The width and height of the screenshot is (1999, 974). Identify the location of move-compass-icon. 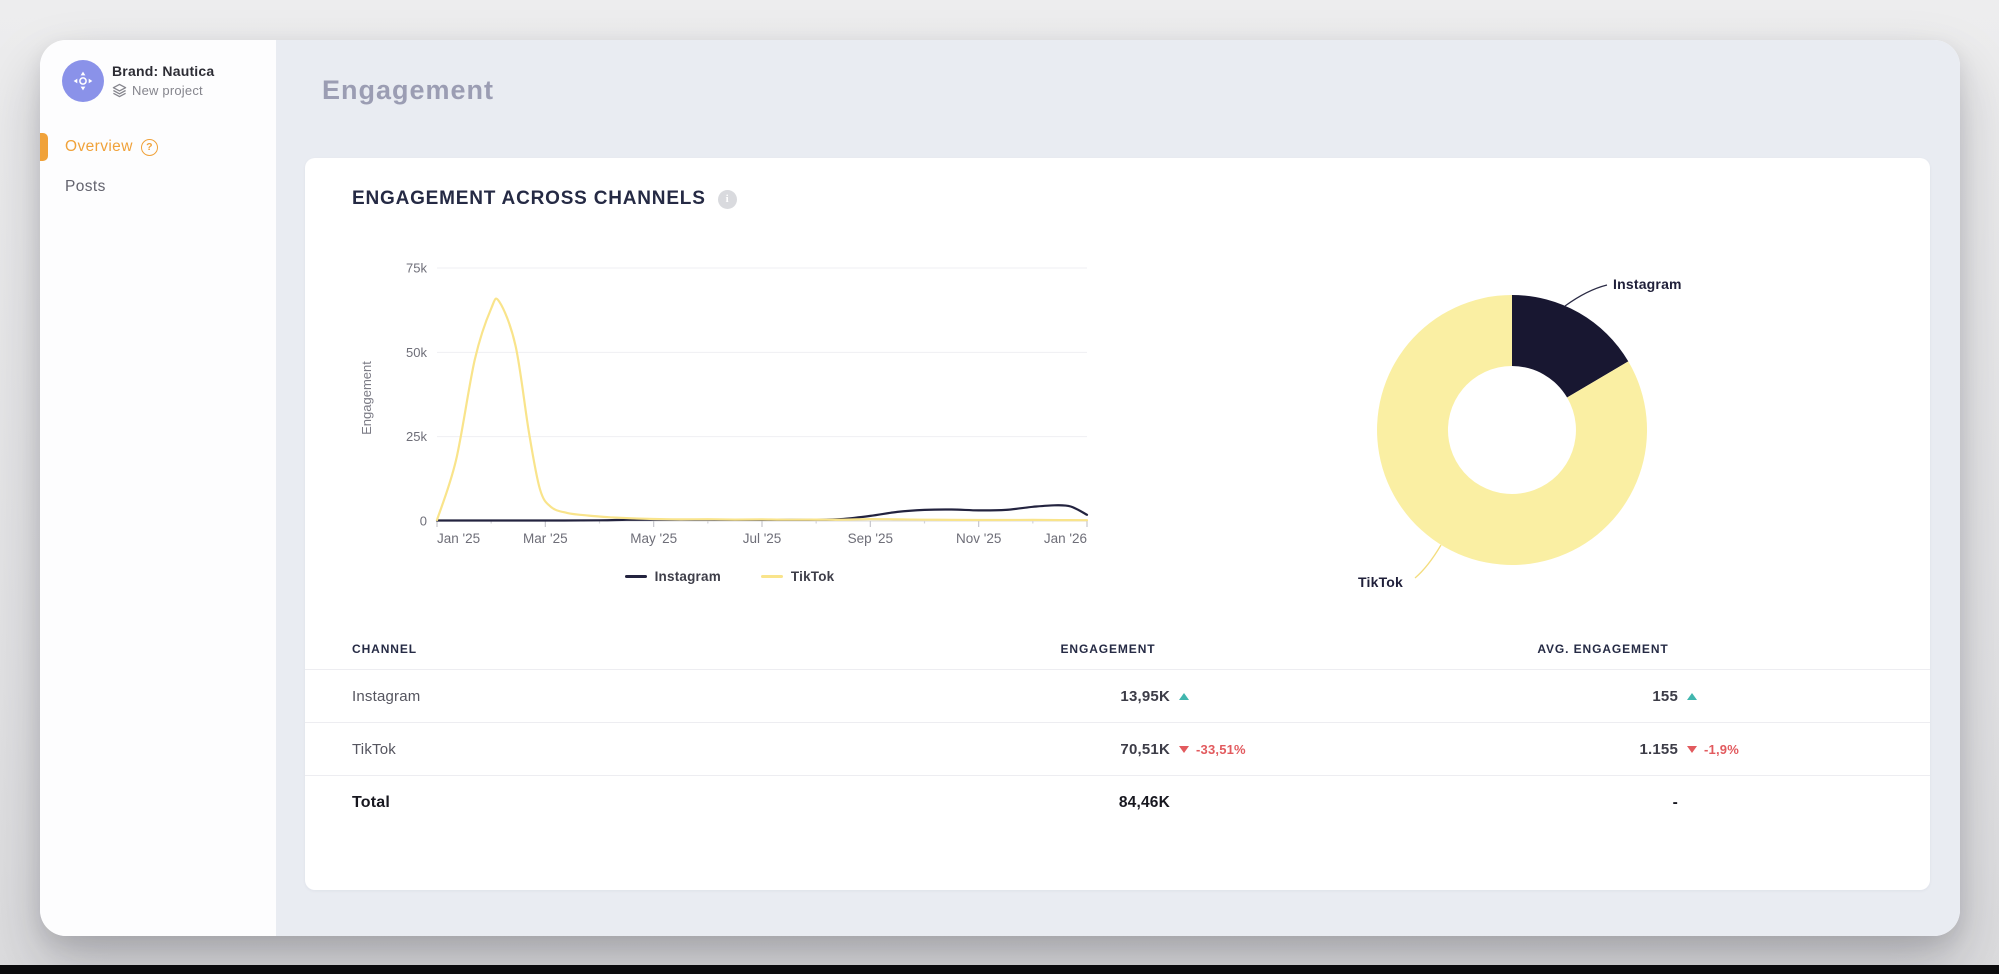
(83, 81).